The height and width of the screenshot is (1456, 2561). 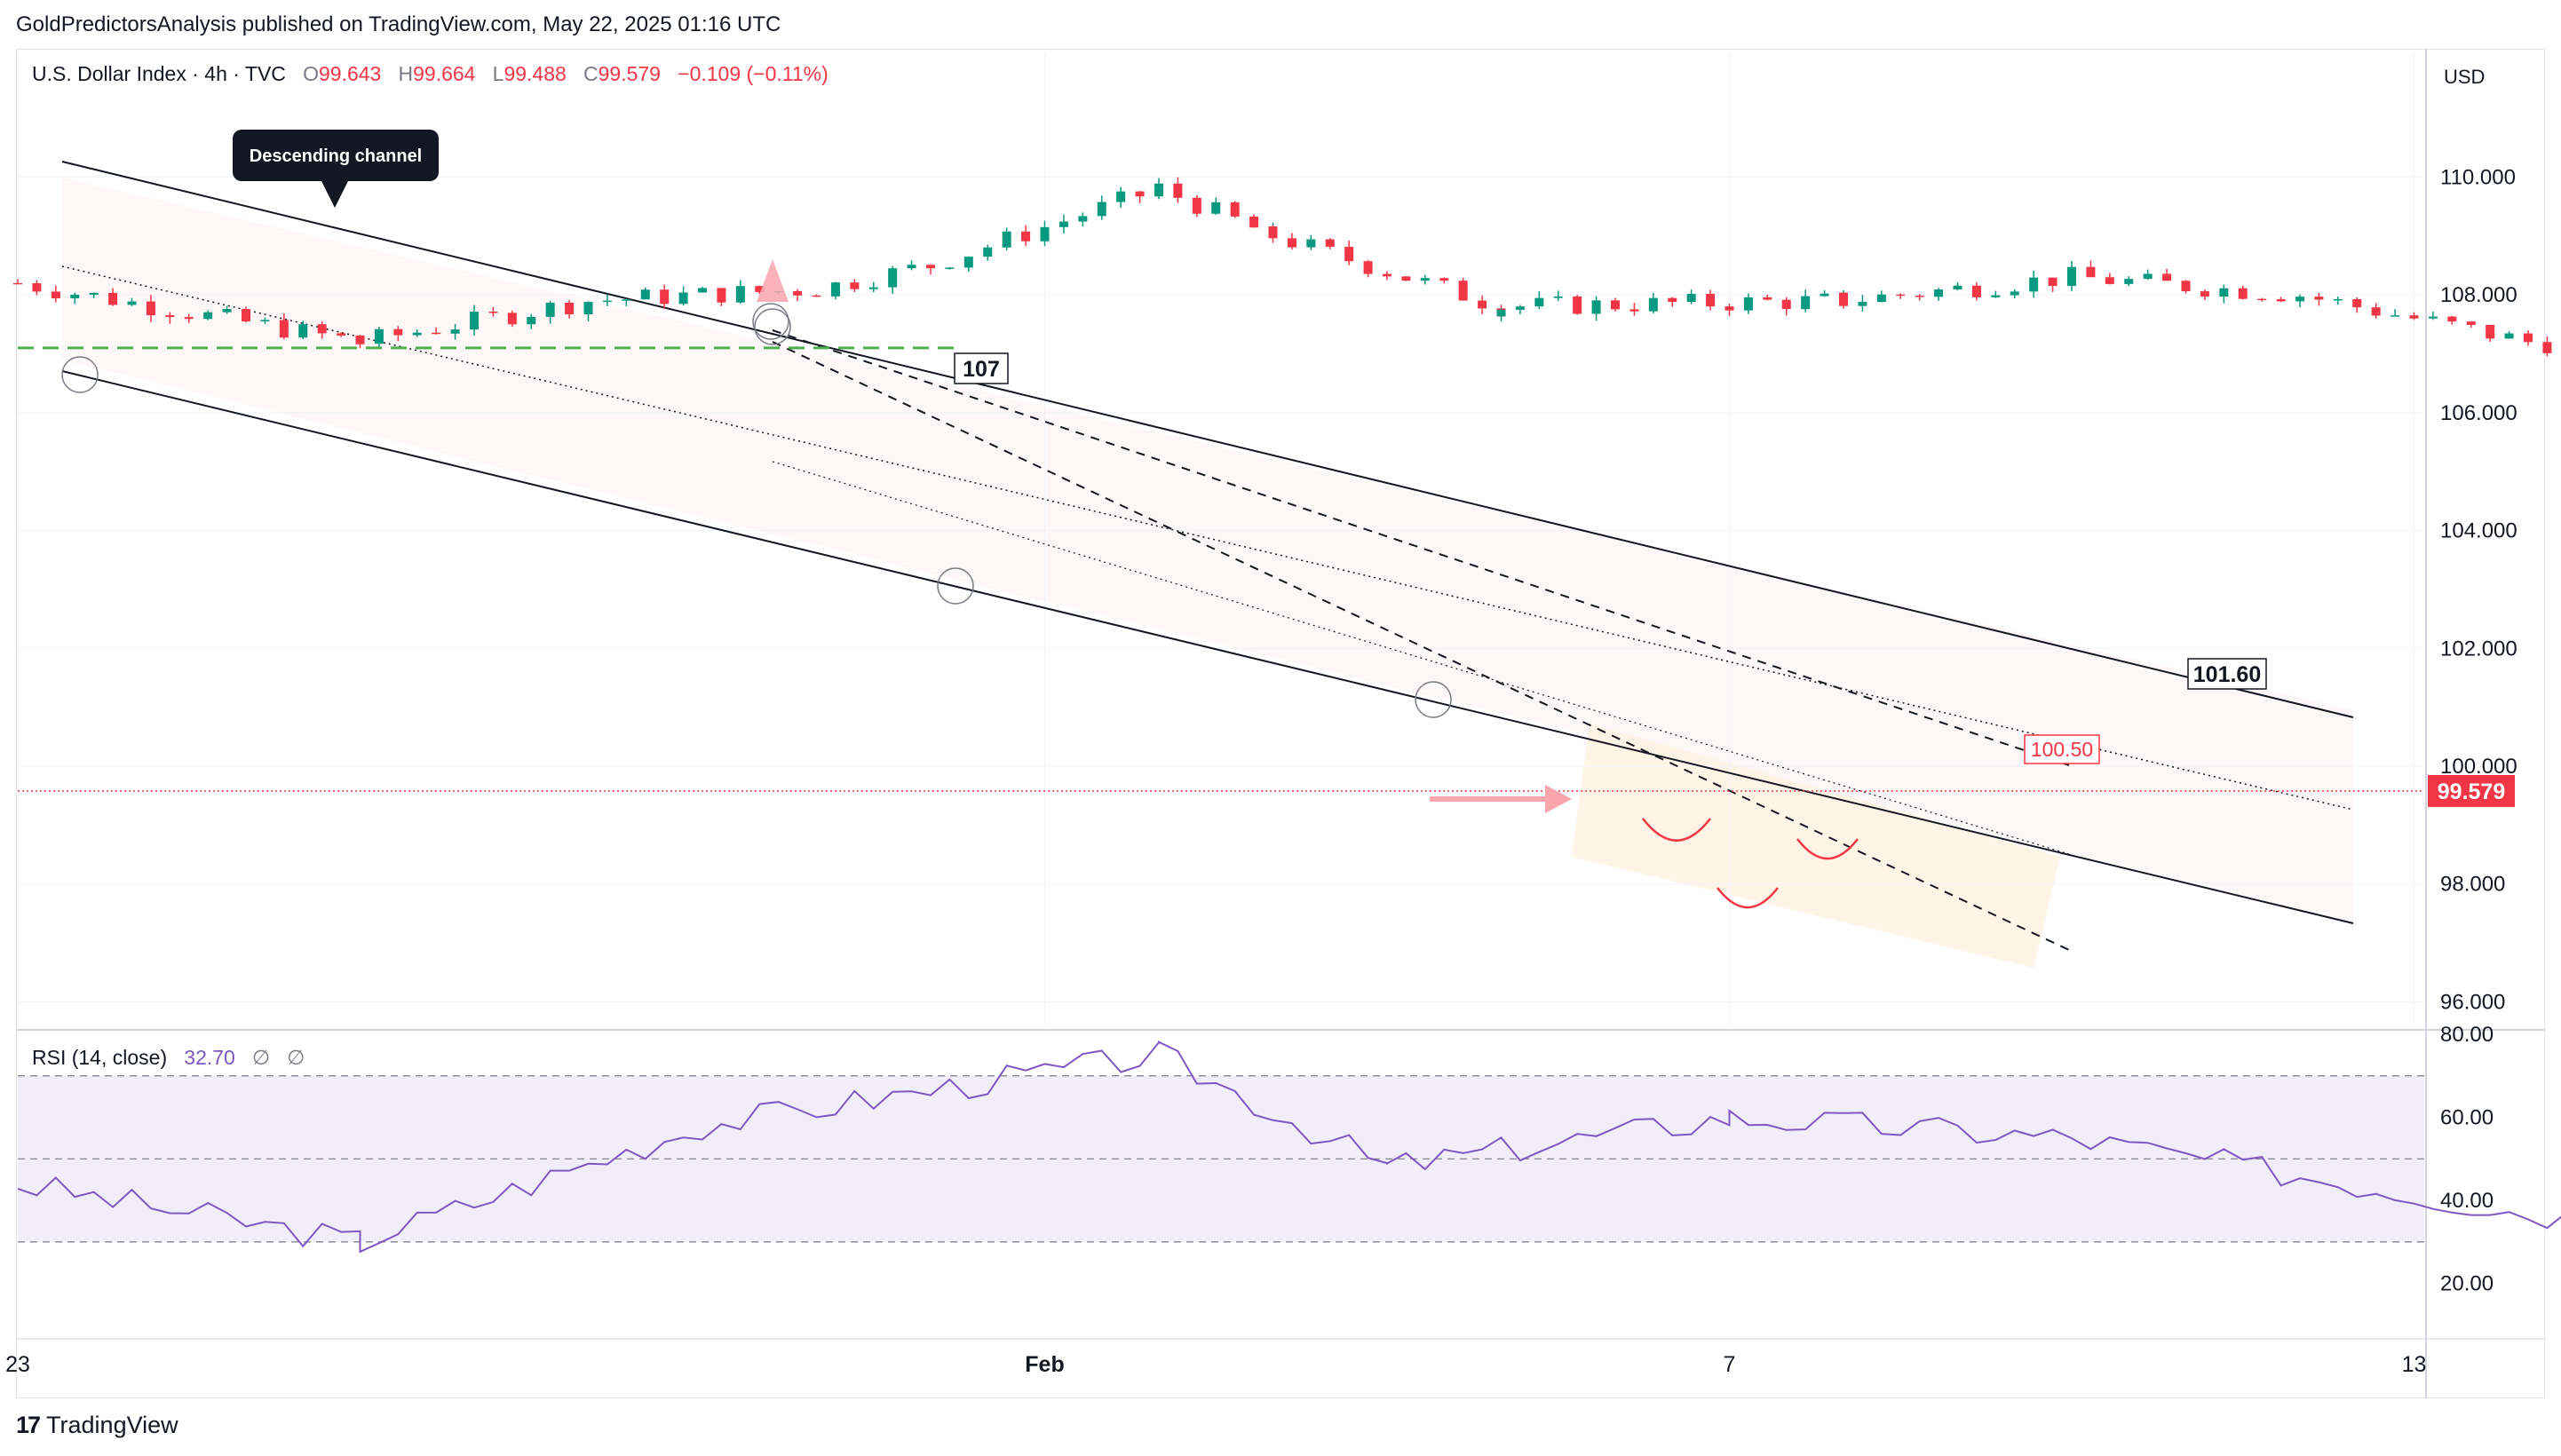 I want to click on price-tick-label: 104.000, so click(x=2478, y=531).